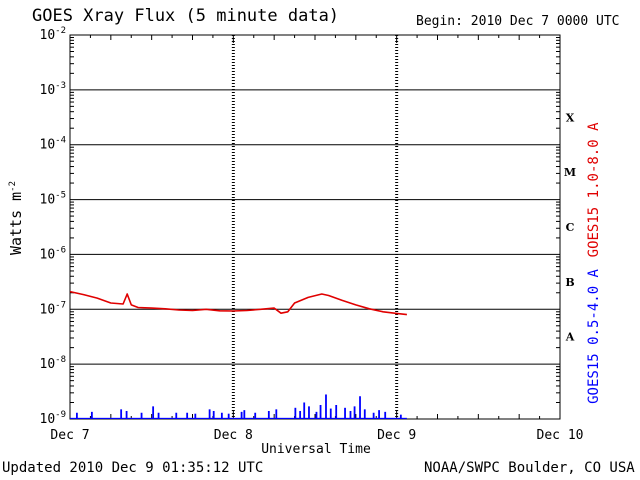 Image resolution: width=640 pixels, height=480 pixels. I want to click on x-tick-label: Dec 9, so click(396, 435).